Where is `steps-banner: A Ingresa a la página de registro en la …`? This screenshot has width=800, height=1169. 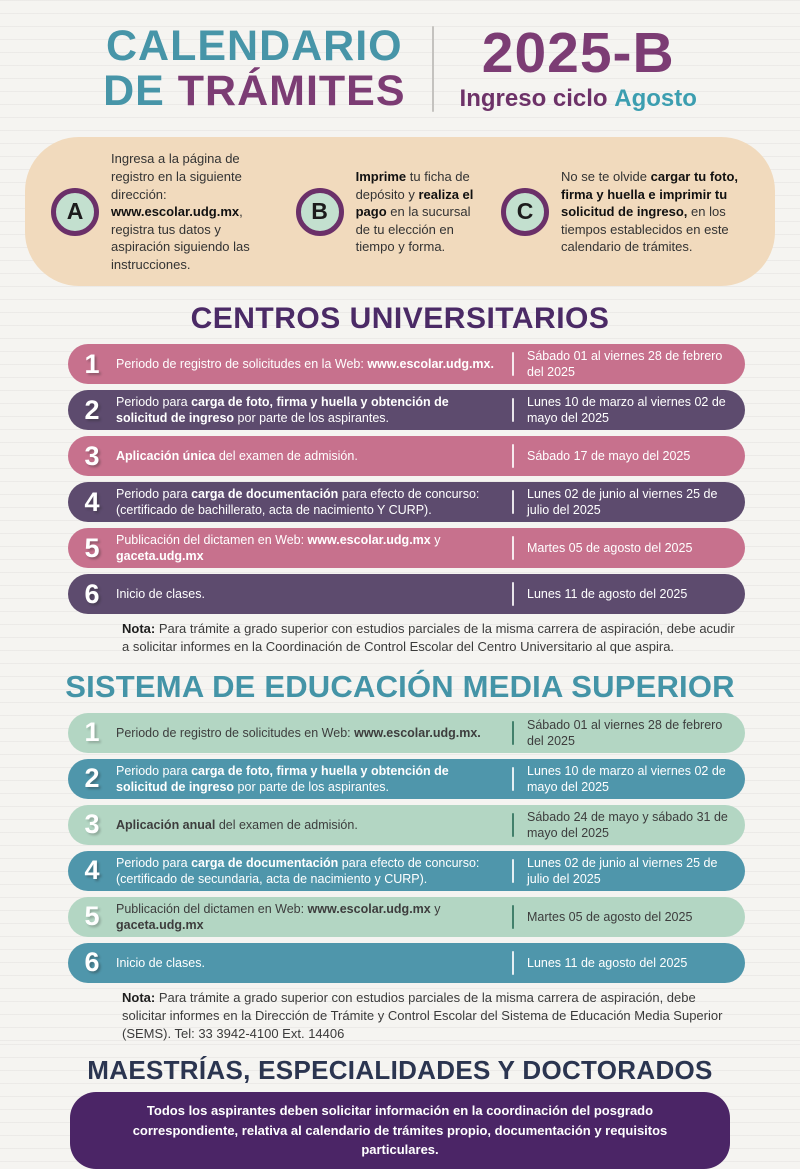 steps-banner: A Ingresa a la página de registro en la … is located at coordinates (400, 212).